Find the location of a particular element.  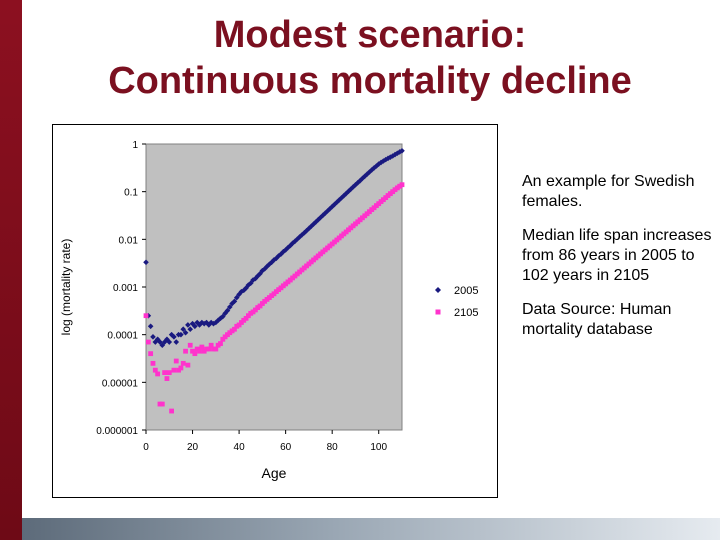

left-accent-bar is located at coordinates (11, 270).